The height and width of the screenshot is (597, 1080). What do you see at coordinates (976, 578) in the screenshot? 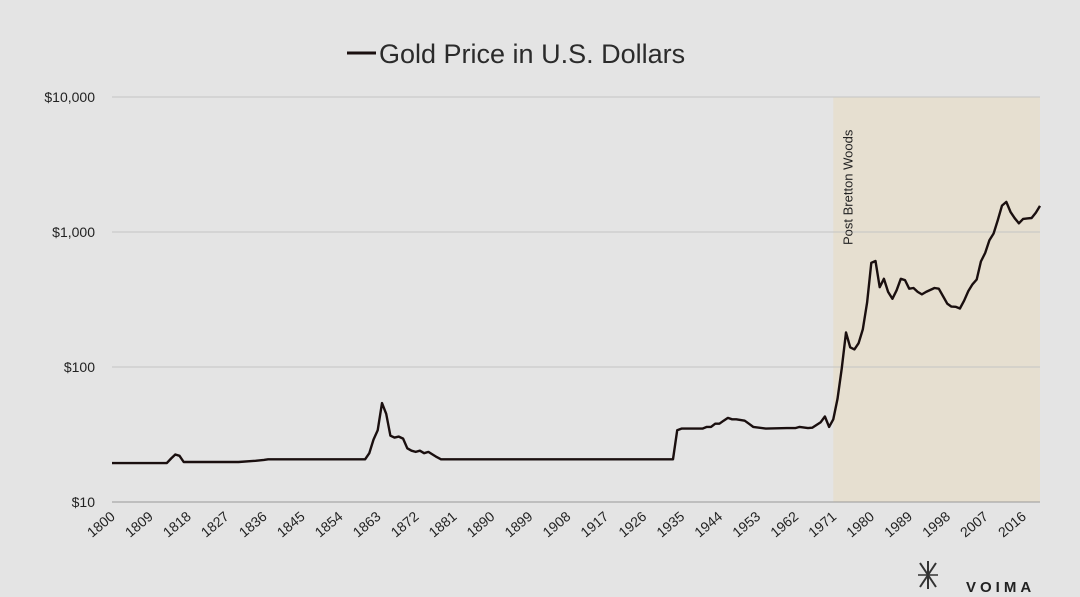
I see `brand-logo: VOIMA` at bounding box center [976, 578].